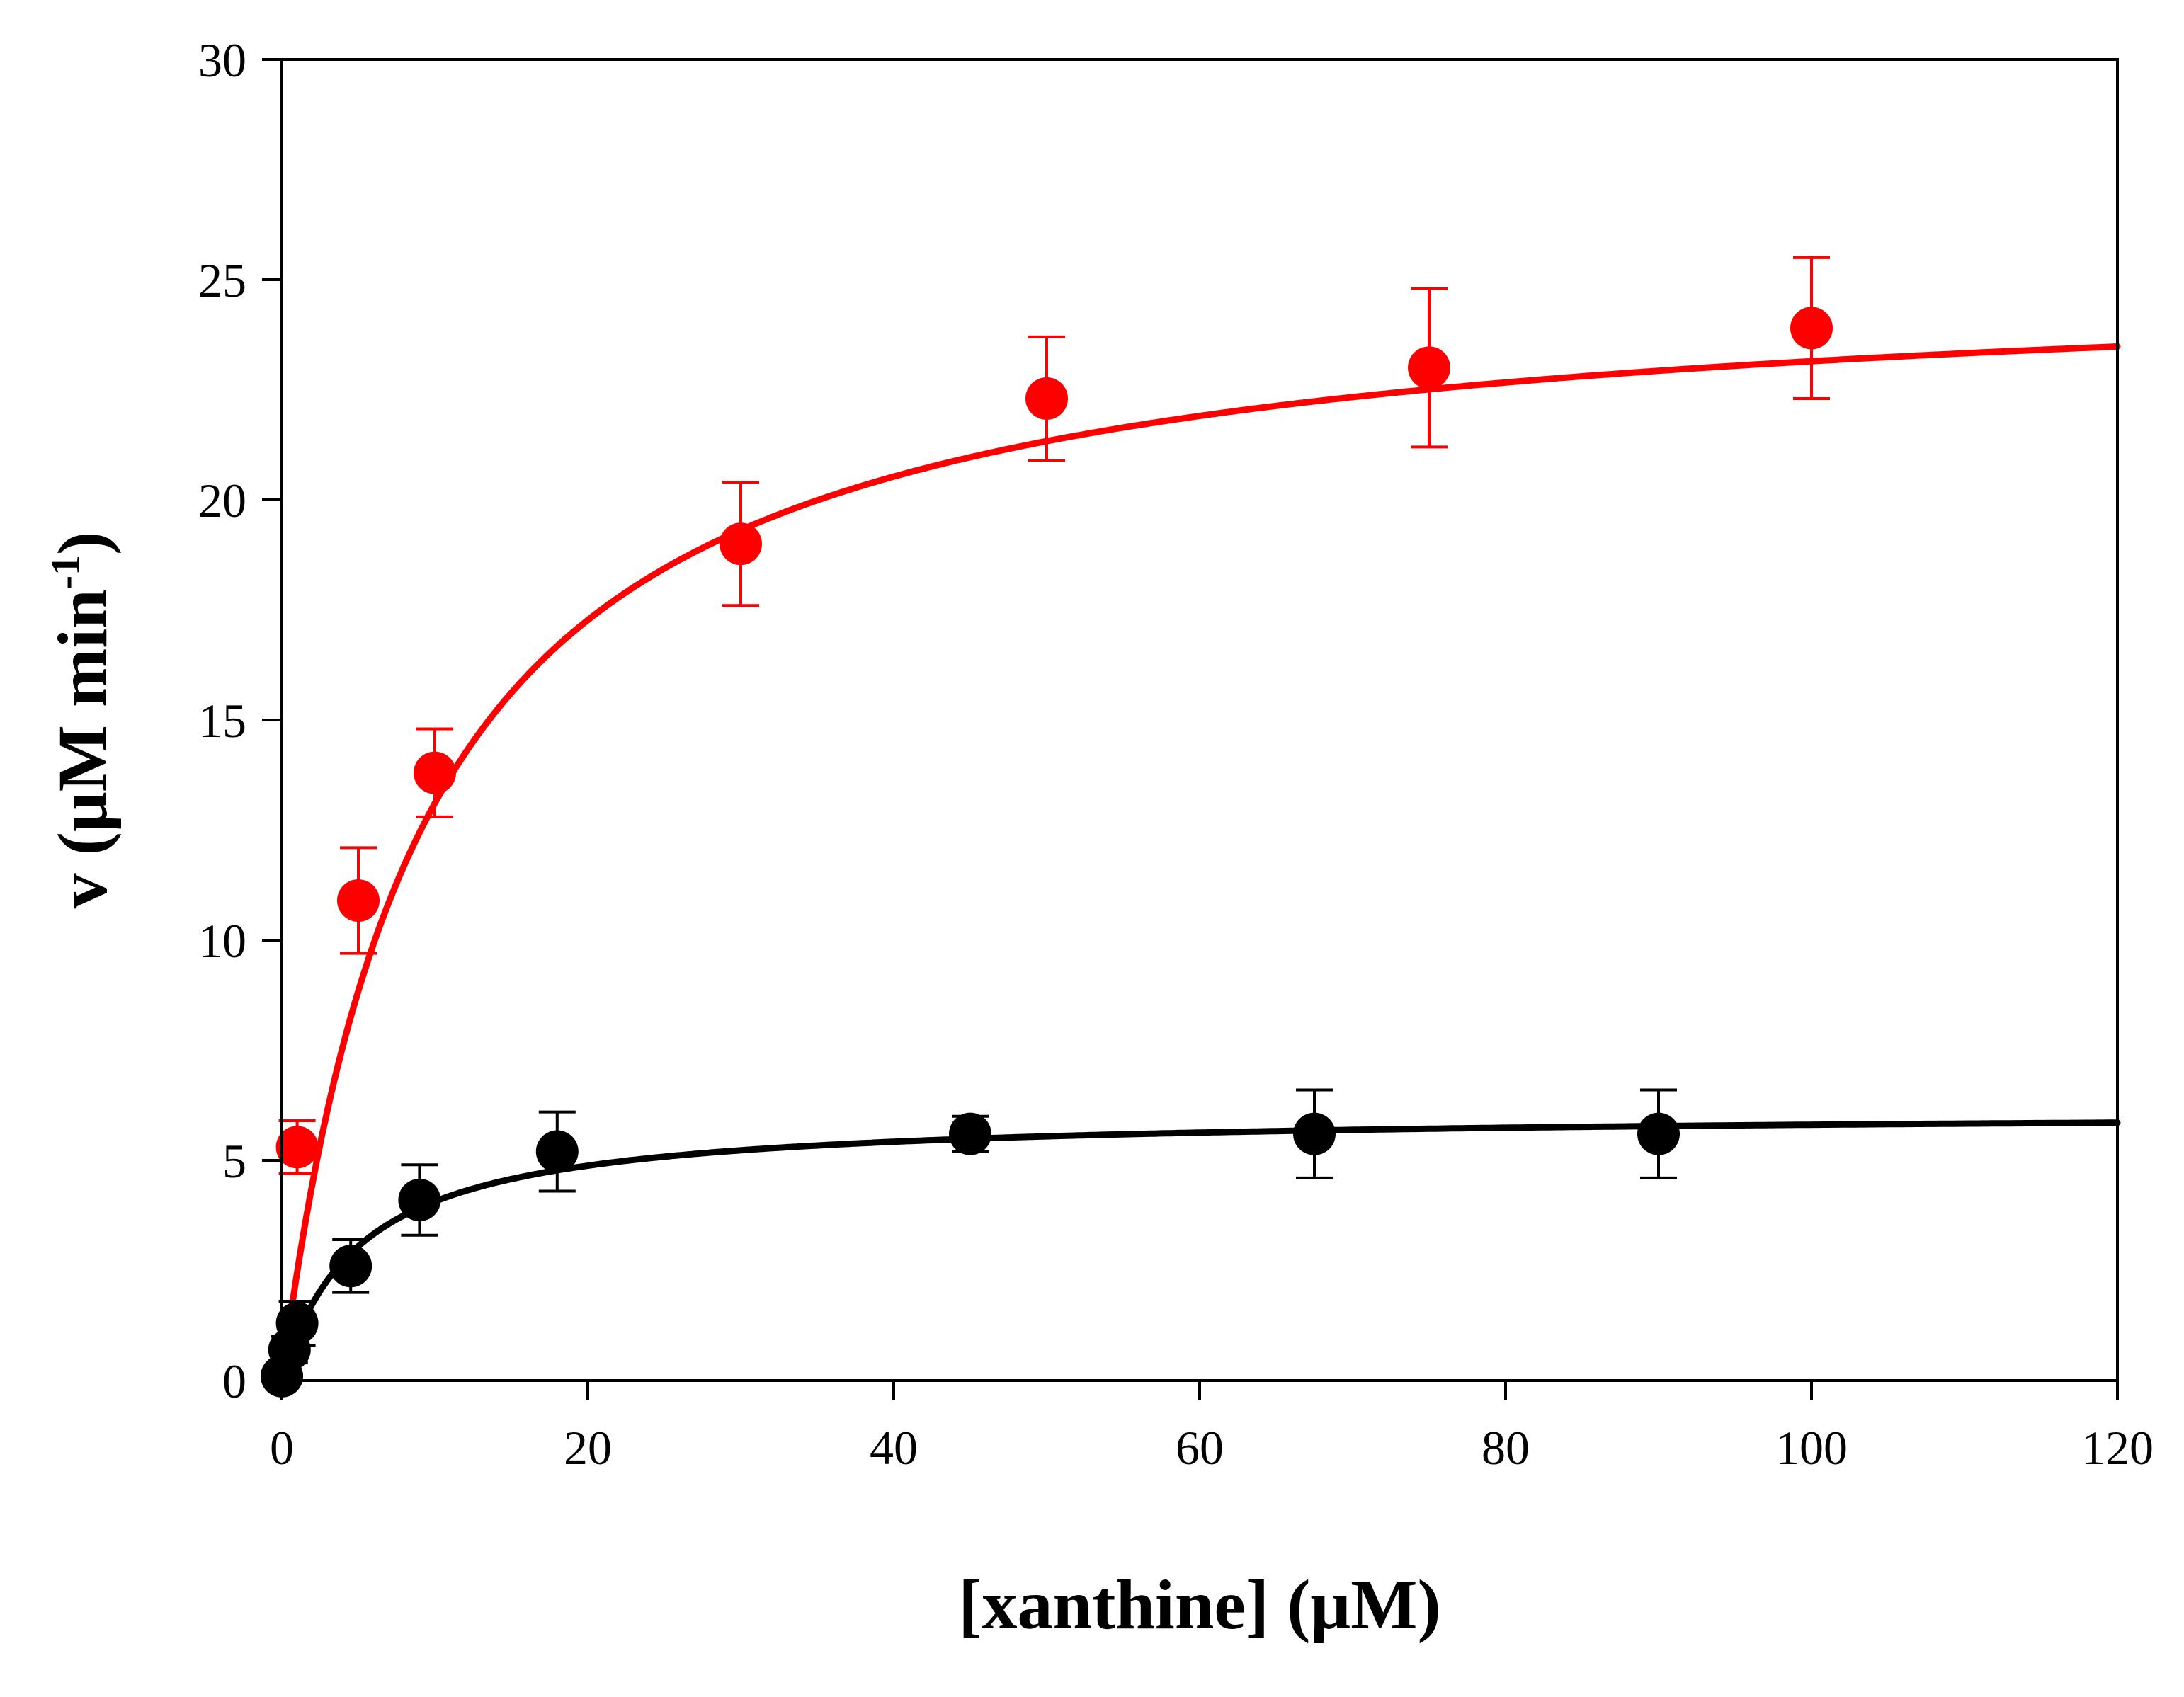 This screenshot has height=1697, width=2184. What do you see at coordinates (1812, 1448) in the screenshot?
I see `x-tick-label: 100` at bounding box center [1812, 1448].